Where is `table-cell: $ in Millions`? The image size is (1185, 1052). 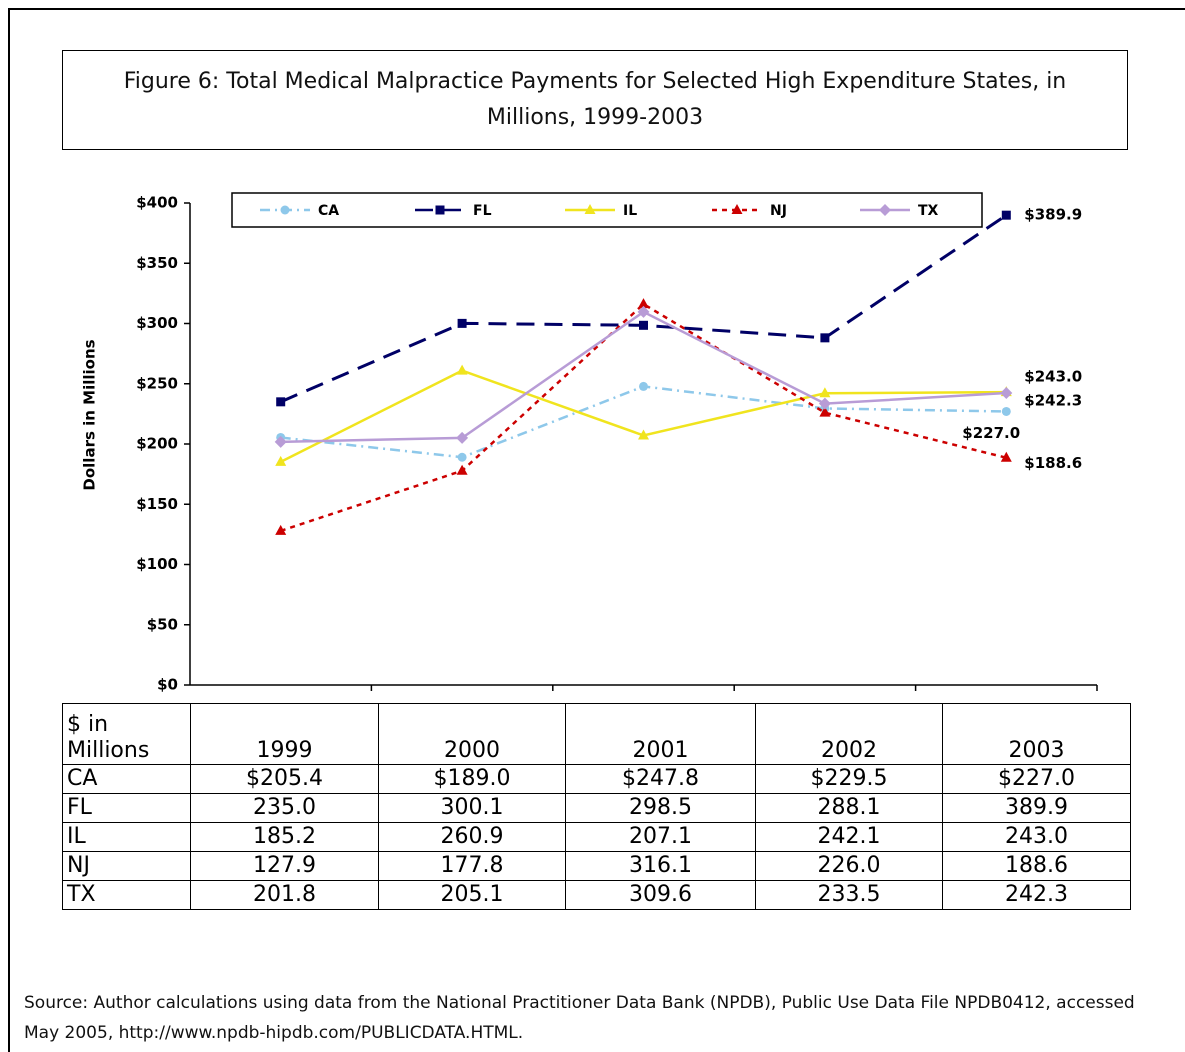 table-cell: $ in Millions is located at coordinates (126, 734).